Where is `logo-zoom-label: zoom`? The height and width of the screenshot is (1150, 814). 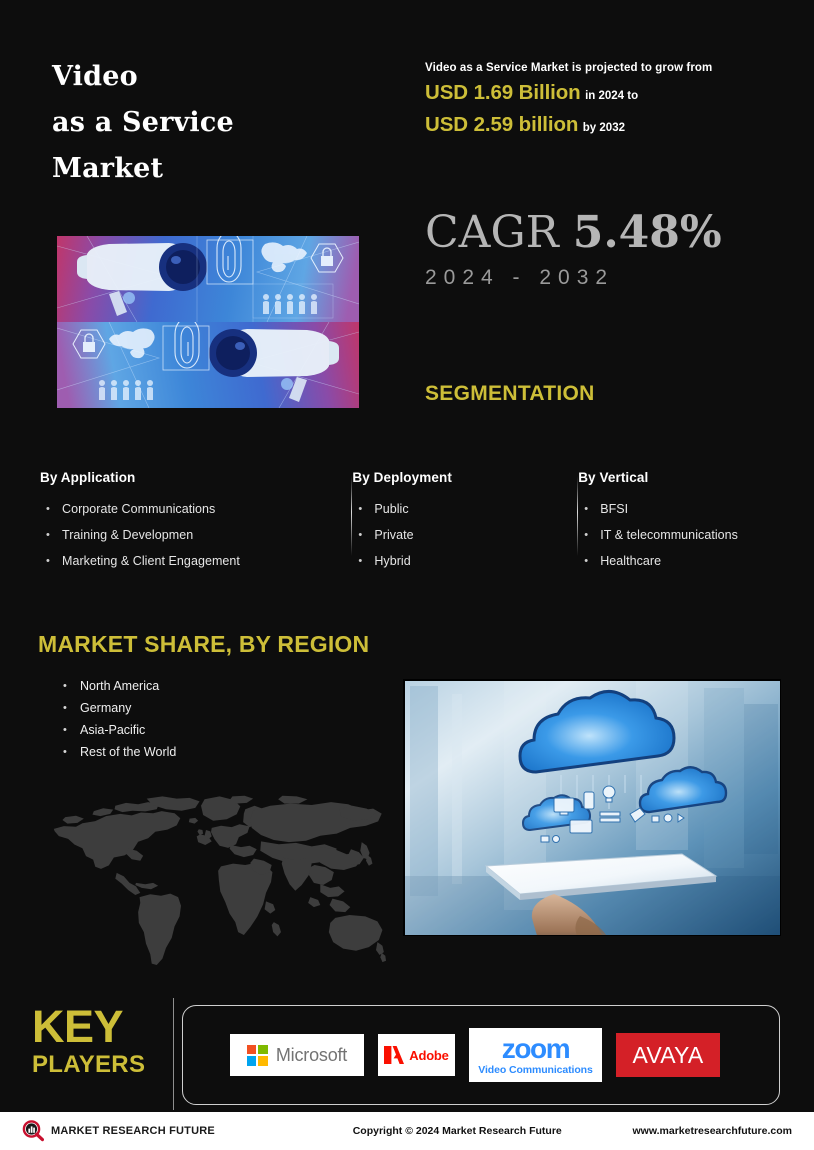 logo-zoom-label: zoom is located at coordinates (536, 1048).